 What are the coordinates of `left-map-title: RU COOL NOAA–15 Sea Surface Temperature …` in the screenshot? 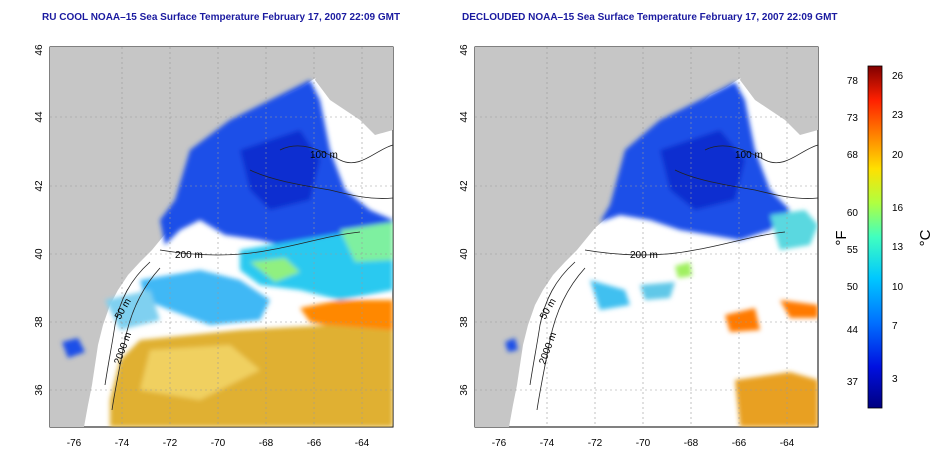 It's located at (221, 17).